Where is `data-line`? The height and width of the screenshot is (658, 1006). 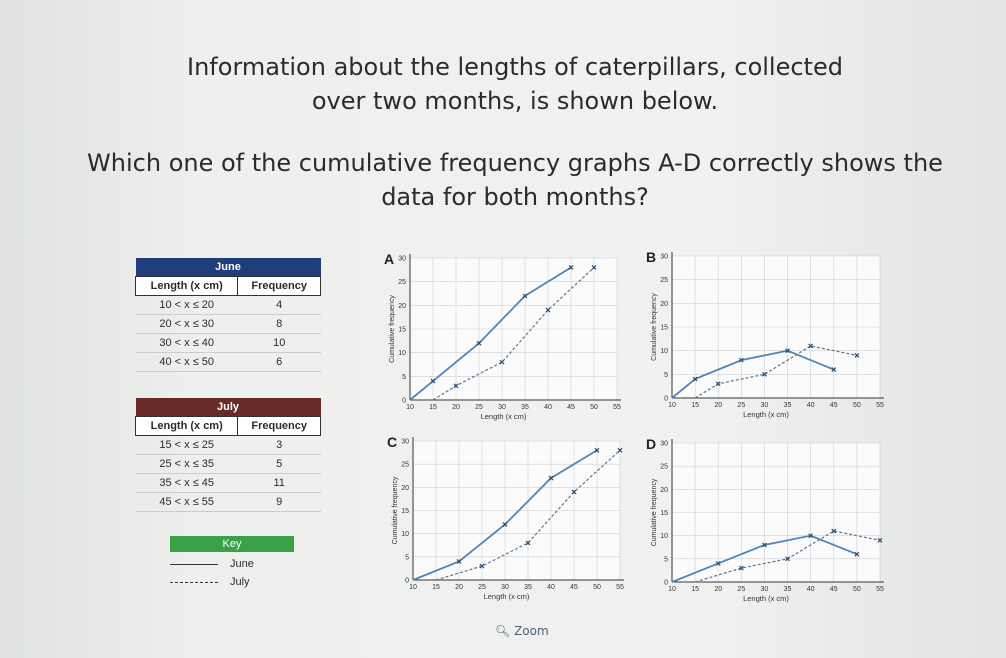 data-line is located at coordinates (528, 515).